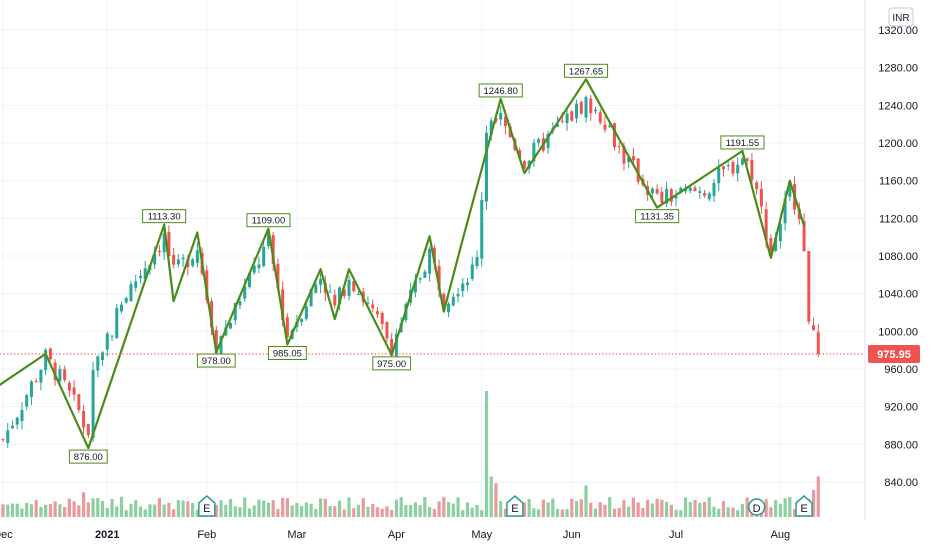 Image resolution: width=932 pixels, height=555 pixels. I want to click on y-tick-label: 1200.00, so click(898, 144).